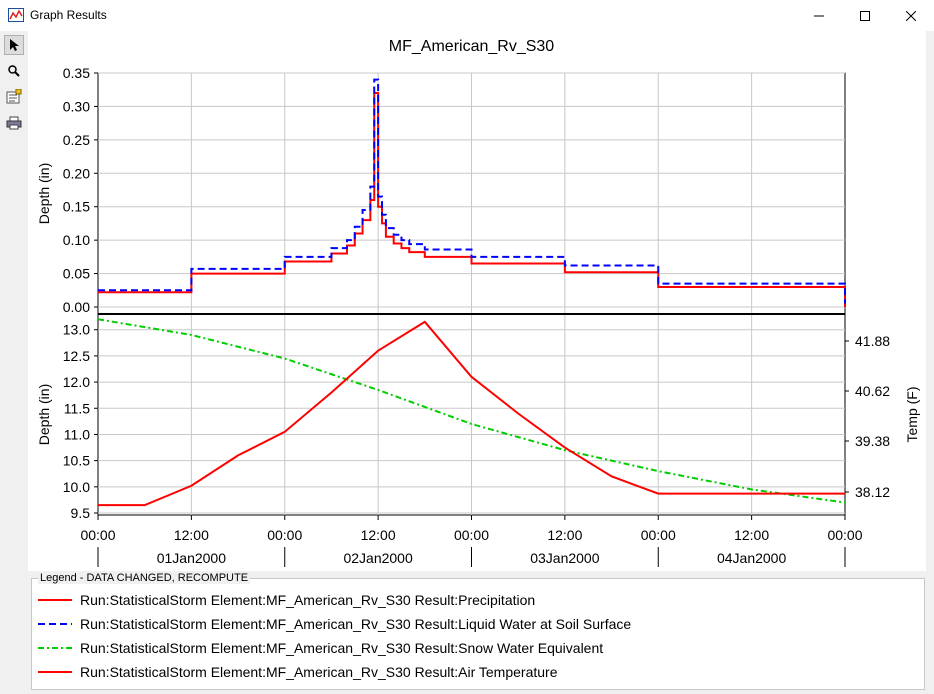  What do you see at coordinates (14, 291) in the screenshot?
I see `graph-toolbar` at bounding box center [14, 291].